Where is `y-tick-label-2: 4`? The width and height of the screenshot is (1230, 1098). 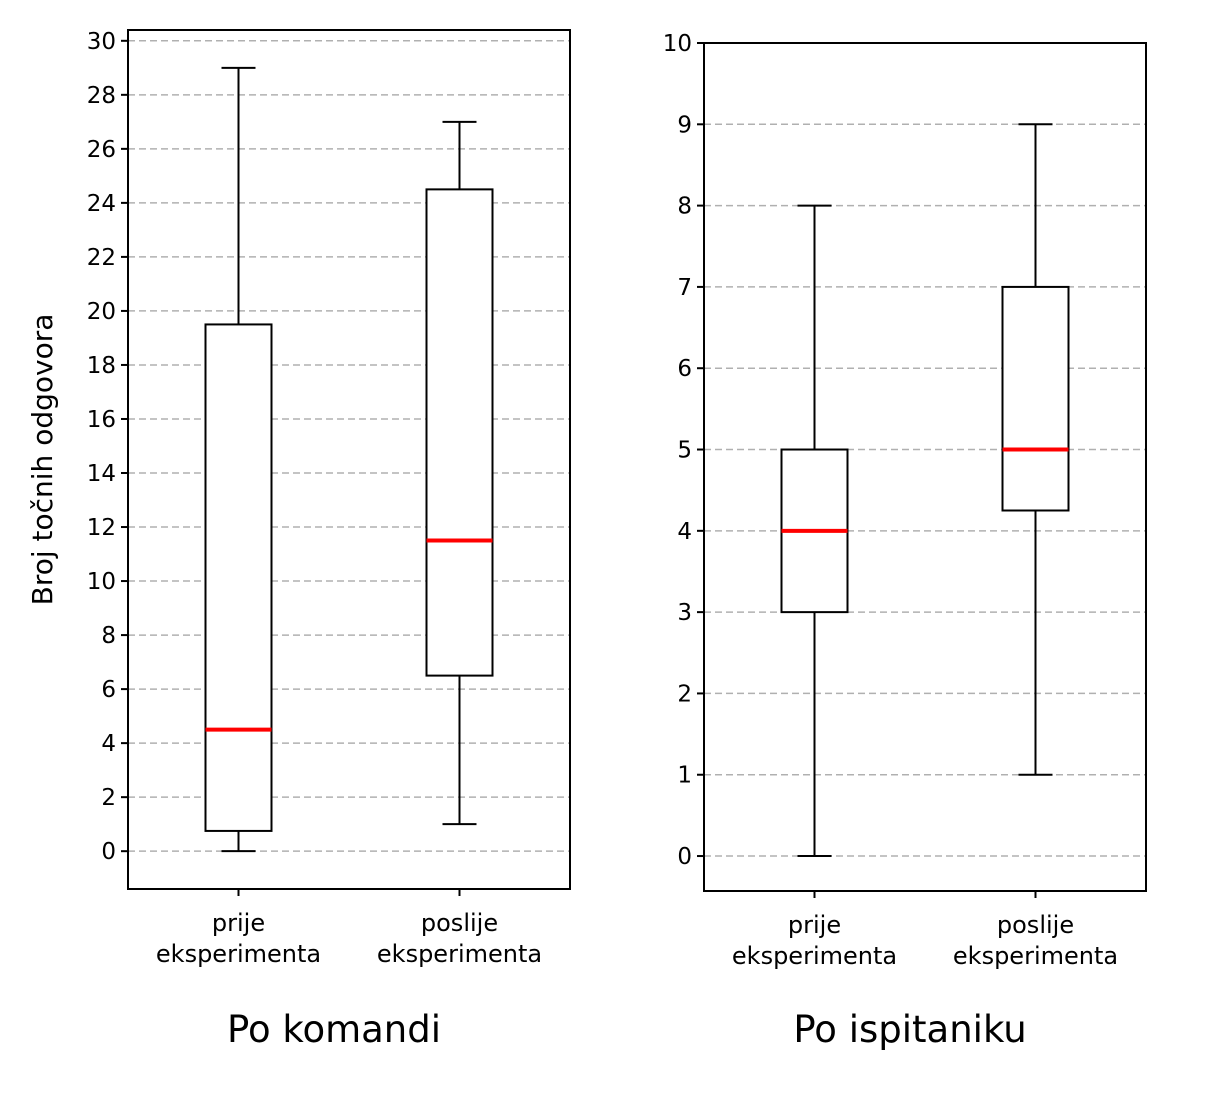 y-tick-label-2: 4 is located at coordinates (108, 744).